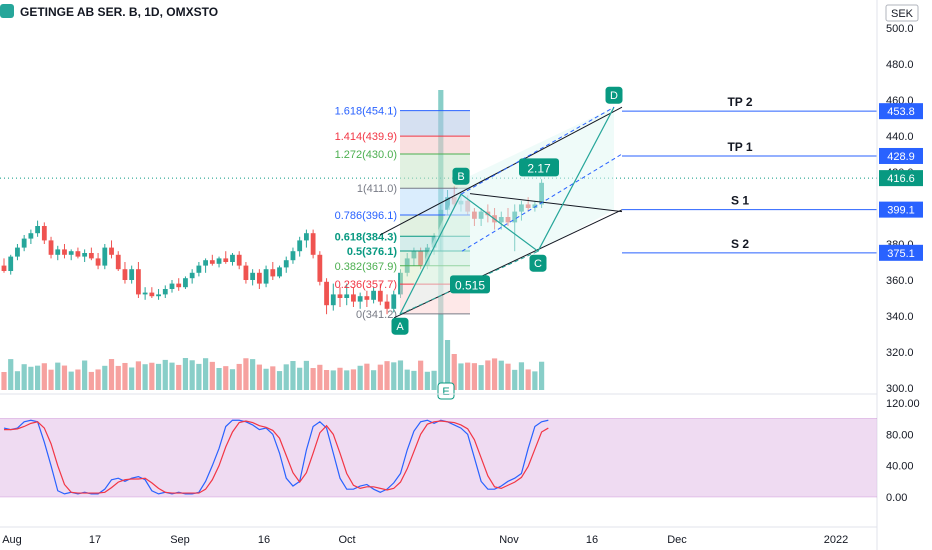  I want to click on target-tp-1: TP 1, so click(749, 148).